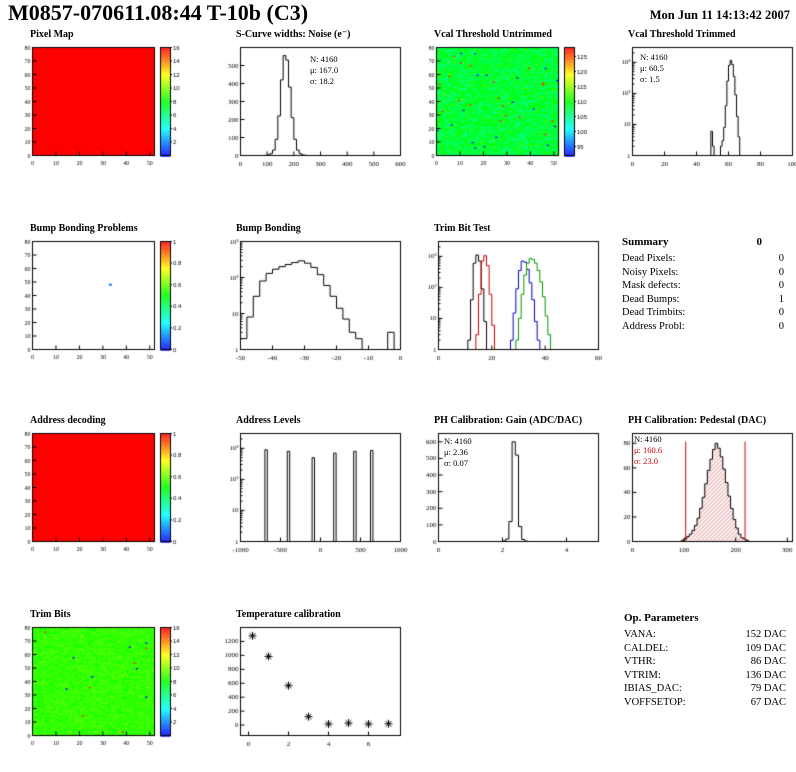 The image size is (796, 772). What do you see at coordinates (646, 461) in the screenshot?
I see `stats-sigma: σ: 23.0` at bounding box center [646, 461].